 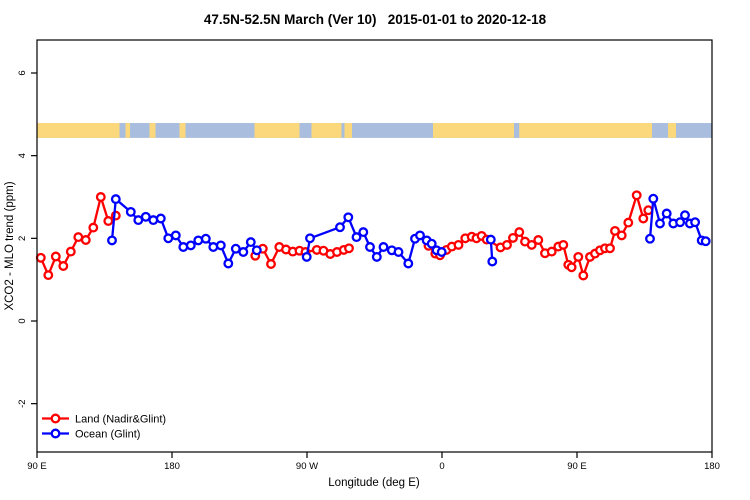 What do you see at coordinates (307, 466) in the screenshot?
I see `x-tick-label: 90 W` at bounding box center [307, 466].